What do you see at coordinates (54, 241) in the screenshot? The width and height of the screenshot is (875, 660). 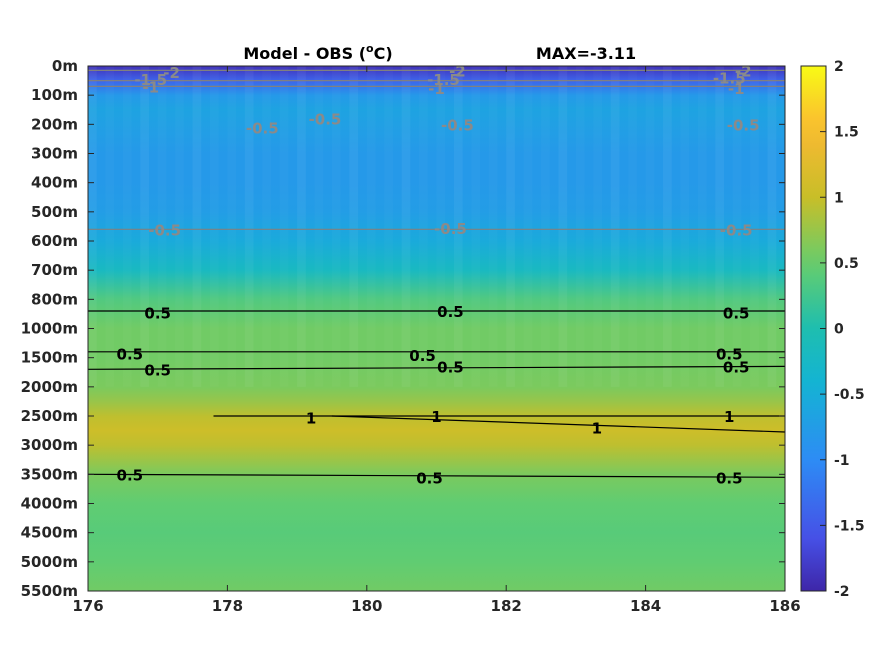 I see `y-tick-label: 600m` at bounding box center [54, 241].